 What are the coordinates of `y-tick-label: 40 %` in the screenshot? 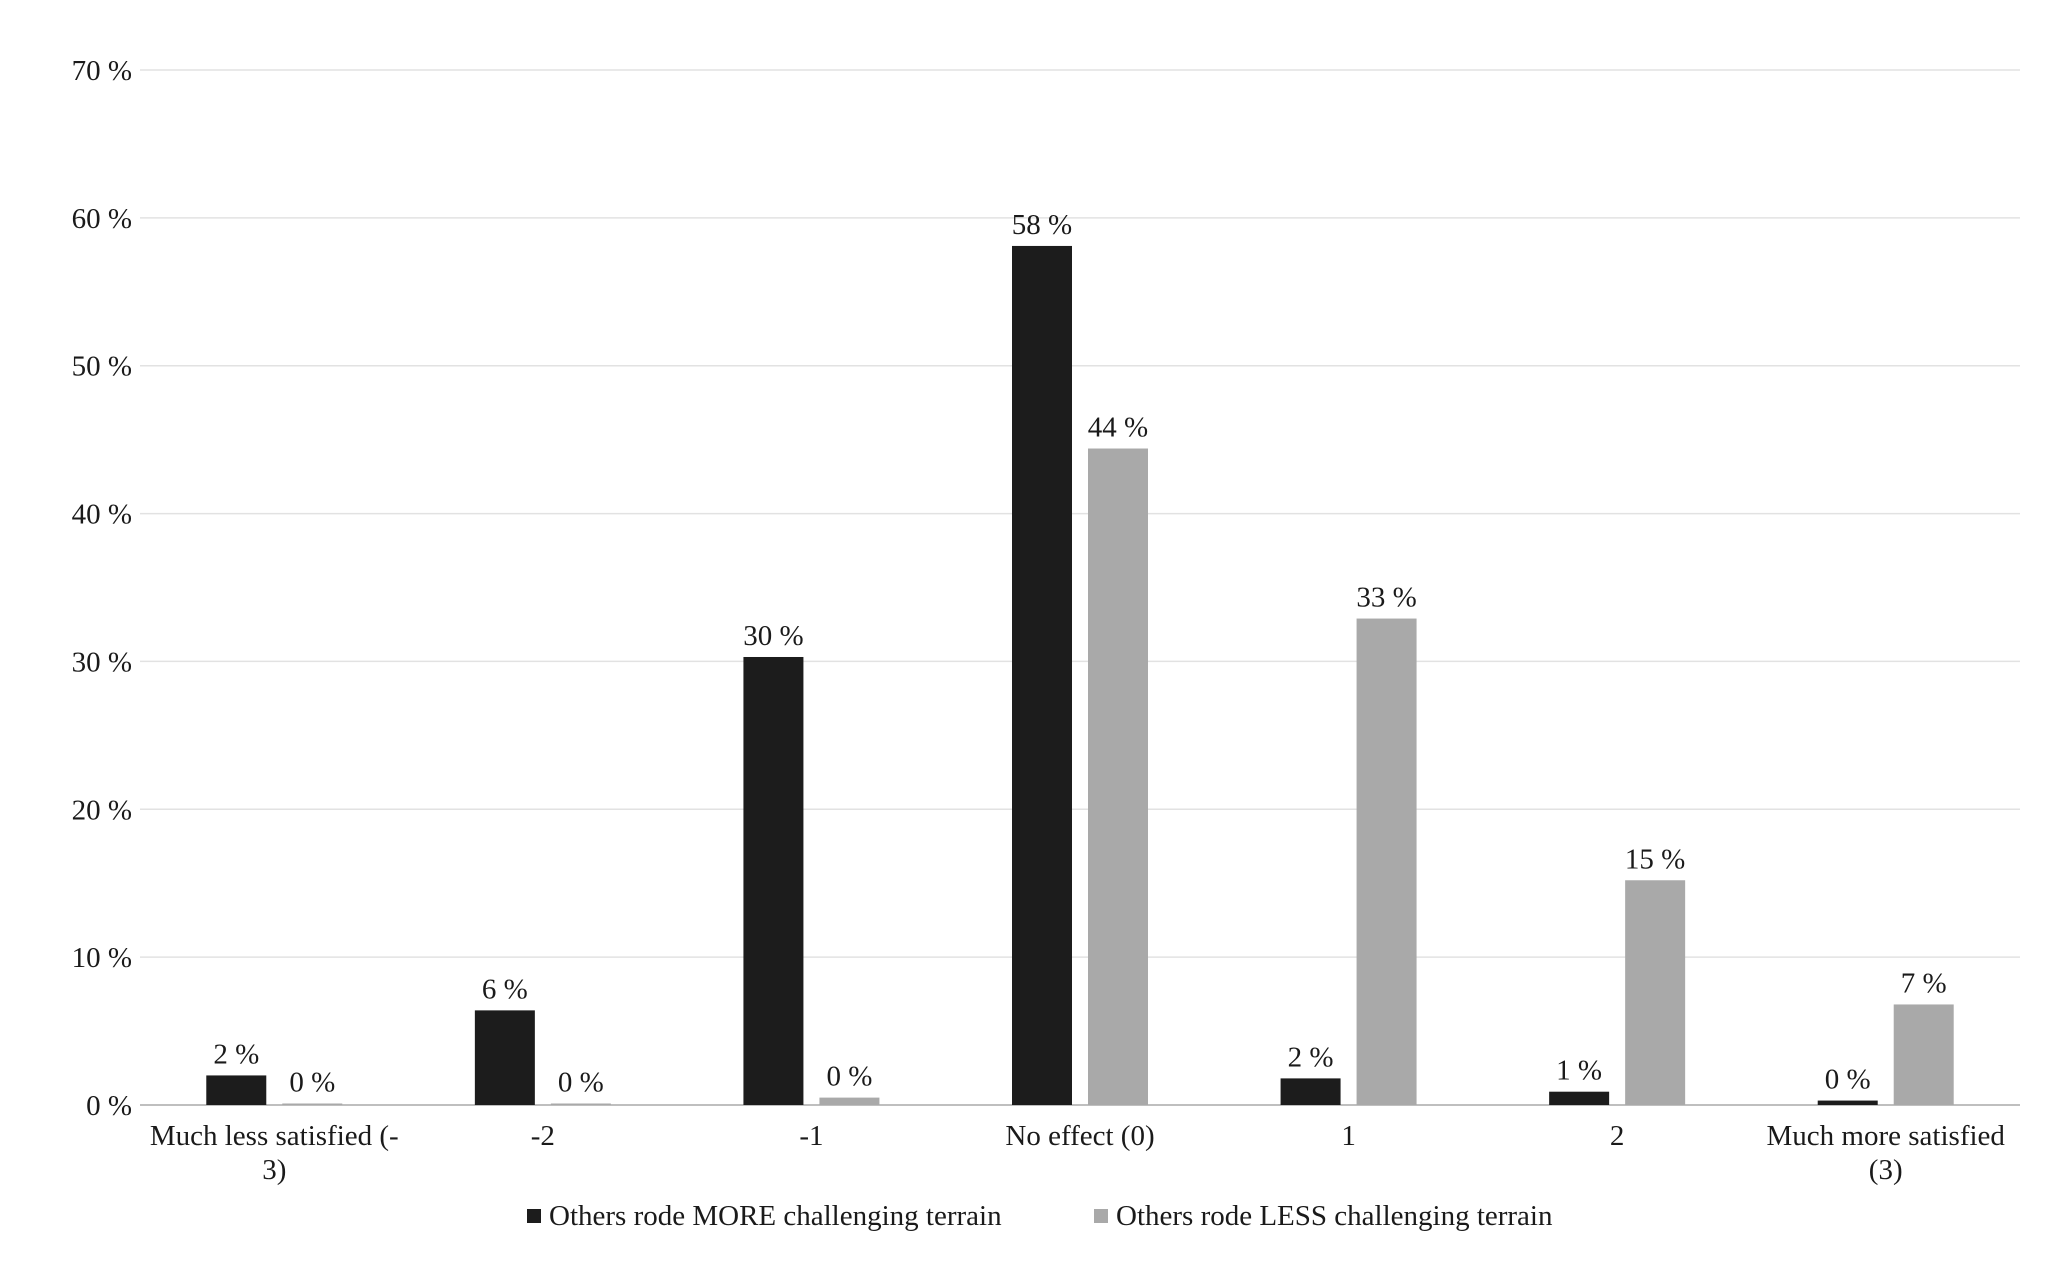 It's located at (102, 515).